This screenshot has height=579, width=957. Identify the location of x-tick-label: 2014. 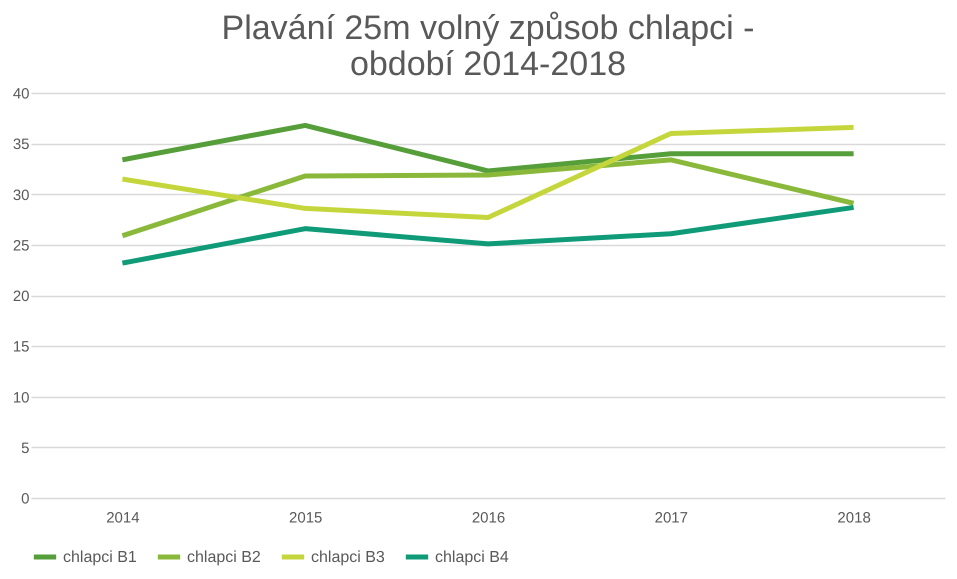
(123, 518).